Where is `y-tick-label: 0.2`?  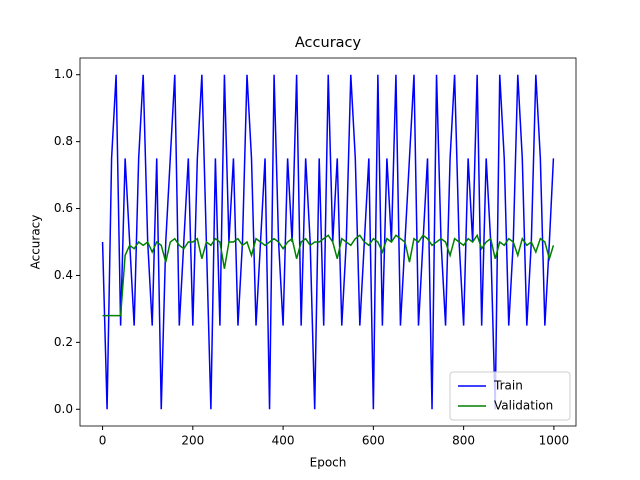
y-tick-label: 0.2 is located at coordinates (63, 342).